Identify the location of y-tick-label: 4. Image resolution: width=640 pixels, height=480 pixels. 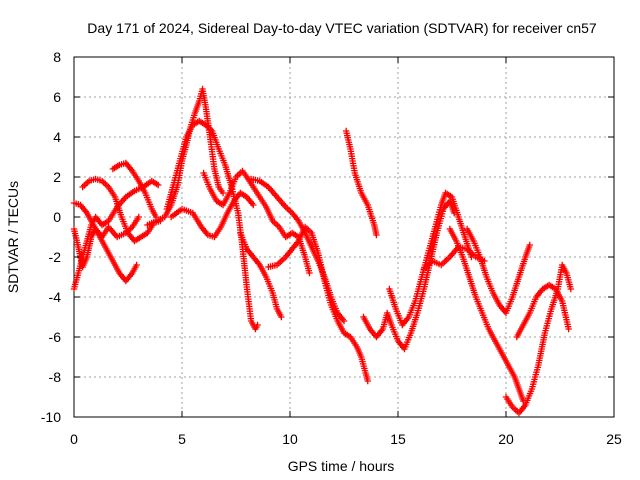
(57, 137).